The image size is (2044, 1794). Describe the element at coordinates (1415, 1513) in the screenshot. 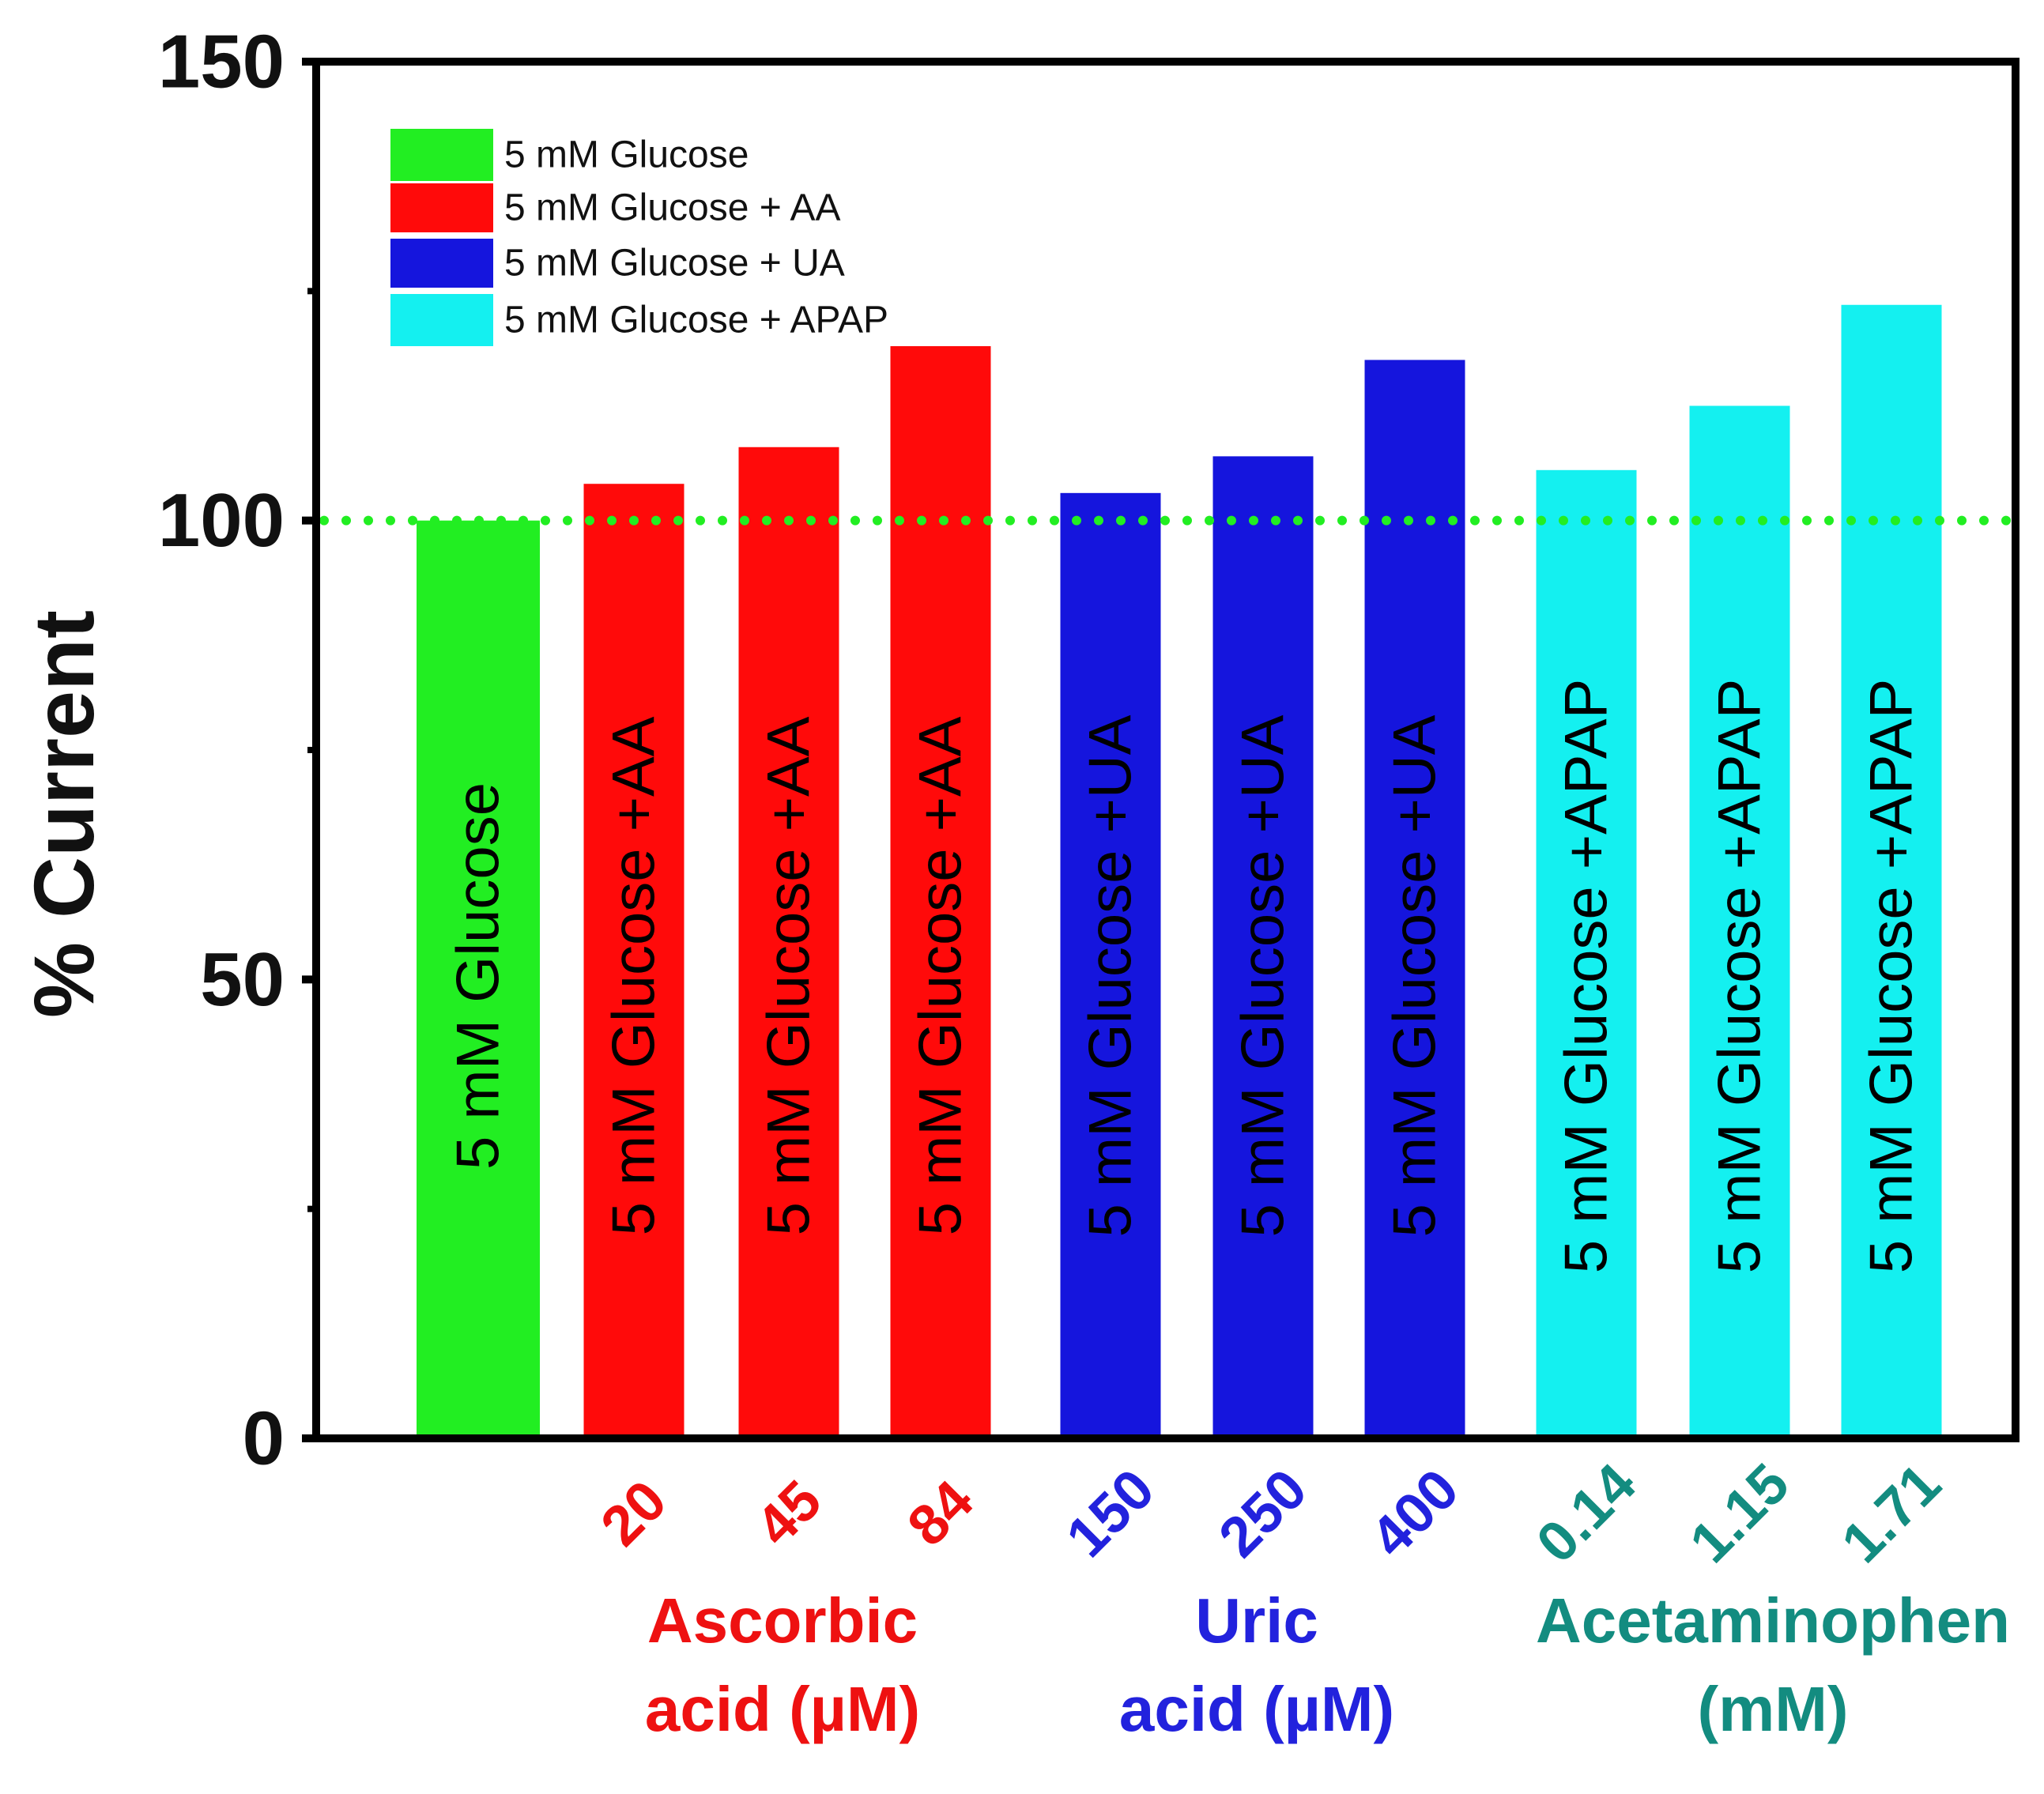

I see `concentration-tick-label: 400` at that location.